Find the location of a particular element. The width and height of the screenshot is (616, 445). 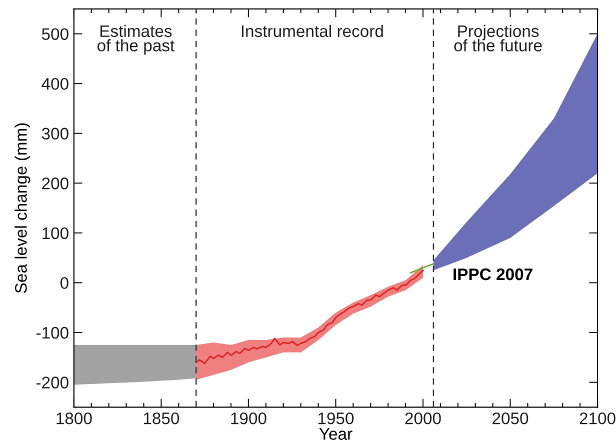

x-tick-label: 2050 is located at coordinates (510, 418).